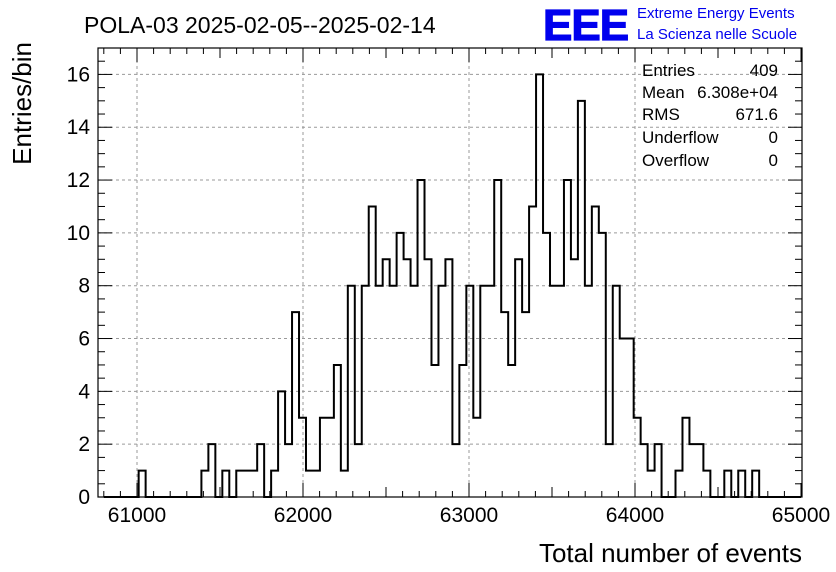 Image resolution: width=836 pixels, height=572 pixels. What do you see at coordinates (260, 25) in the screenshot?
I see `chart-title: POLA-03 2025-02-05--2025-02-14` at bounding box center [260, 25].